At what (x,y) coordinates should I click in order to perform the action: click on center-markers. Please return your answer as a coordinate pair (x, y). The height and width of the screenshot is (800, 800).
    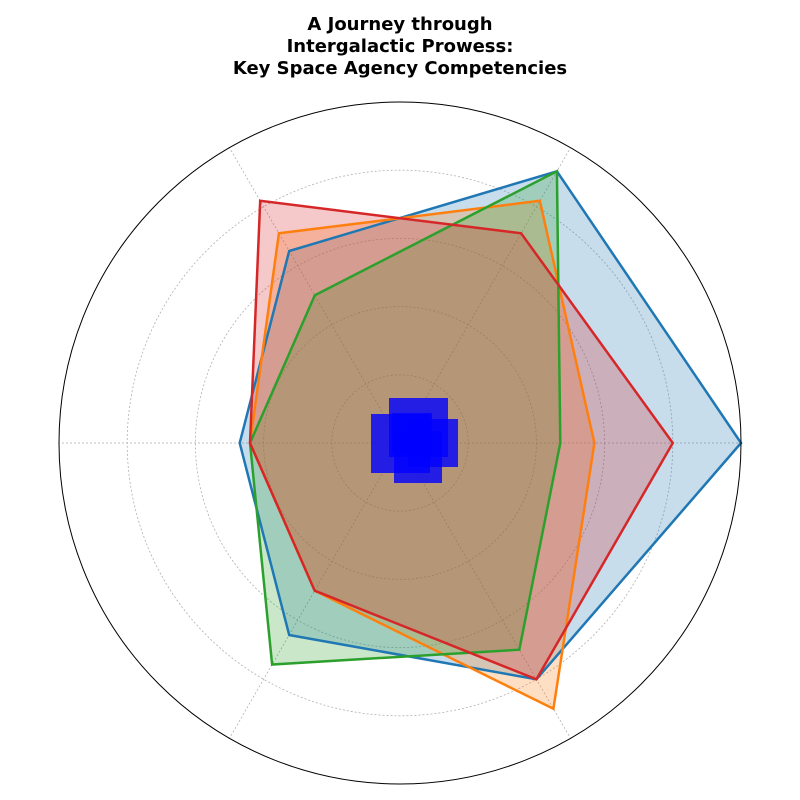
    Looking at the image, I should click on (414, 440).